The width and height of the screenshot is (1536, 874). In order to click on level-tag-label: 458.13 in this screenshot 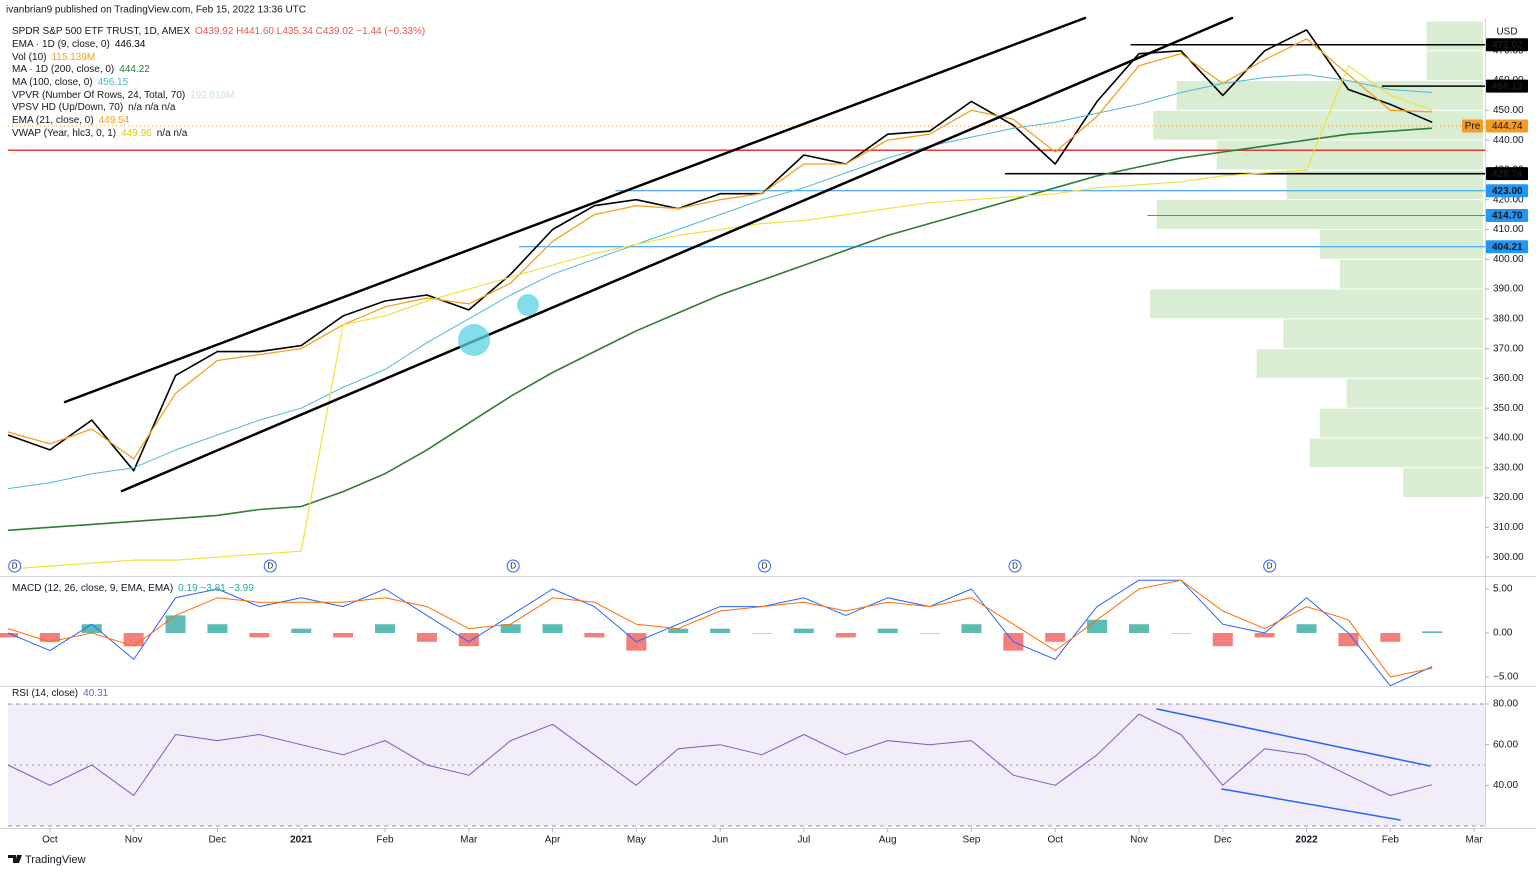, I will do `click(1507, 86)`.